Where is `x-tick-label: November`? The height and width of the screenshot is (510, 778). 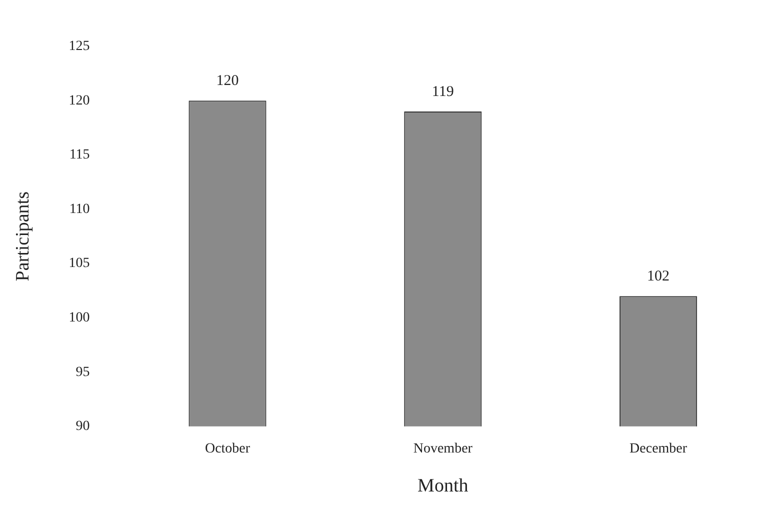 x-tick-label: November is located at coordinates (443, 448).